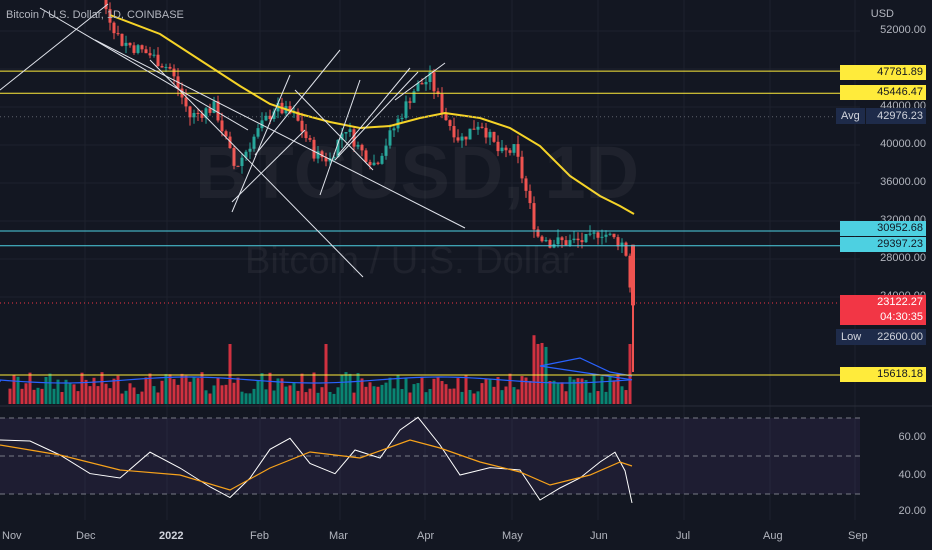 This screenshot has width=932, height=550. I want to click on watermark-name: Bitcoin / U.S. Dollar, so click(410, 261).